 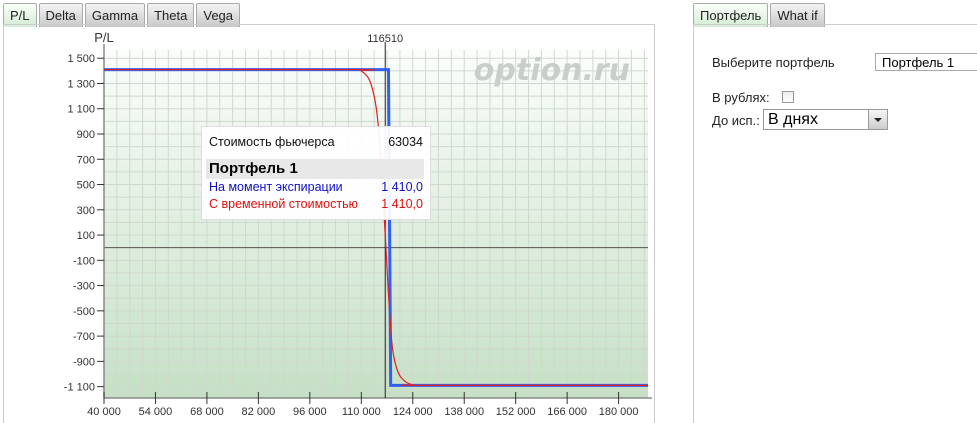 I want to click on expiry-select-value: В днях, so click(x=793, y=119).